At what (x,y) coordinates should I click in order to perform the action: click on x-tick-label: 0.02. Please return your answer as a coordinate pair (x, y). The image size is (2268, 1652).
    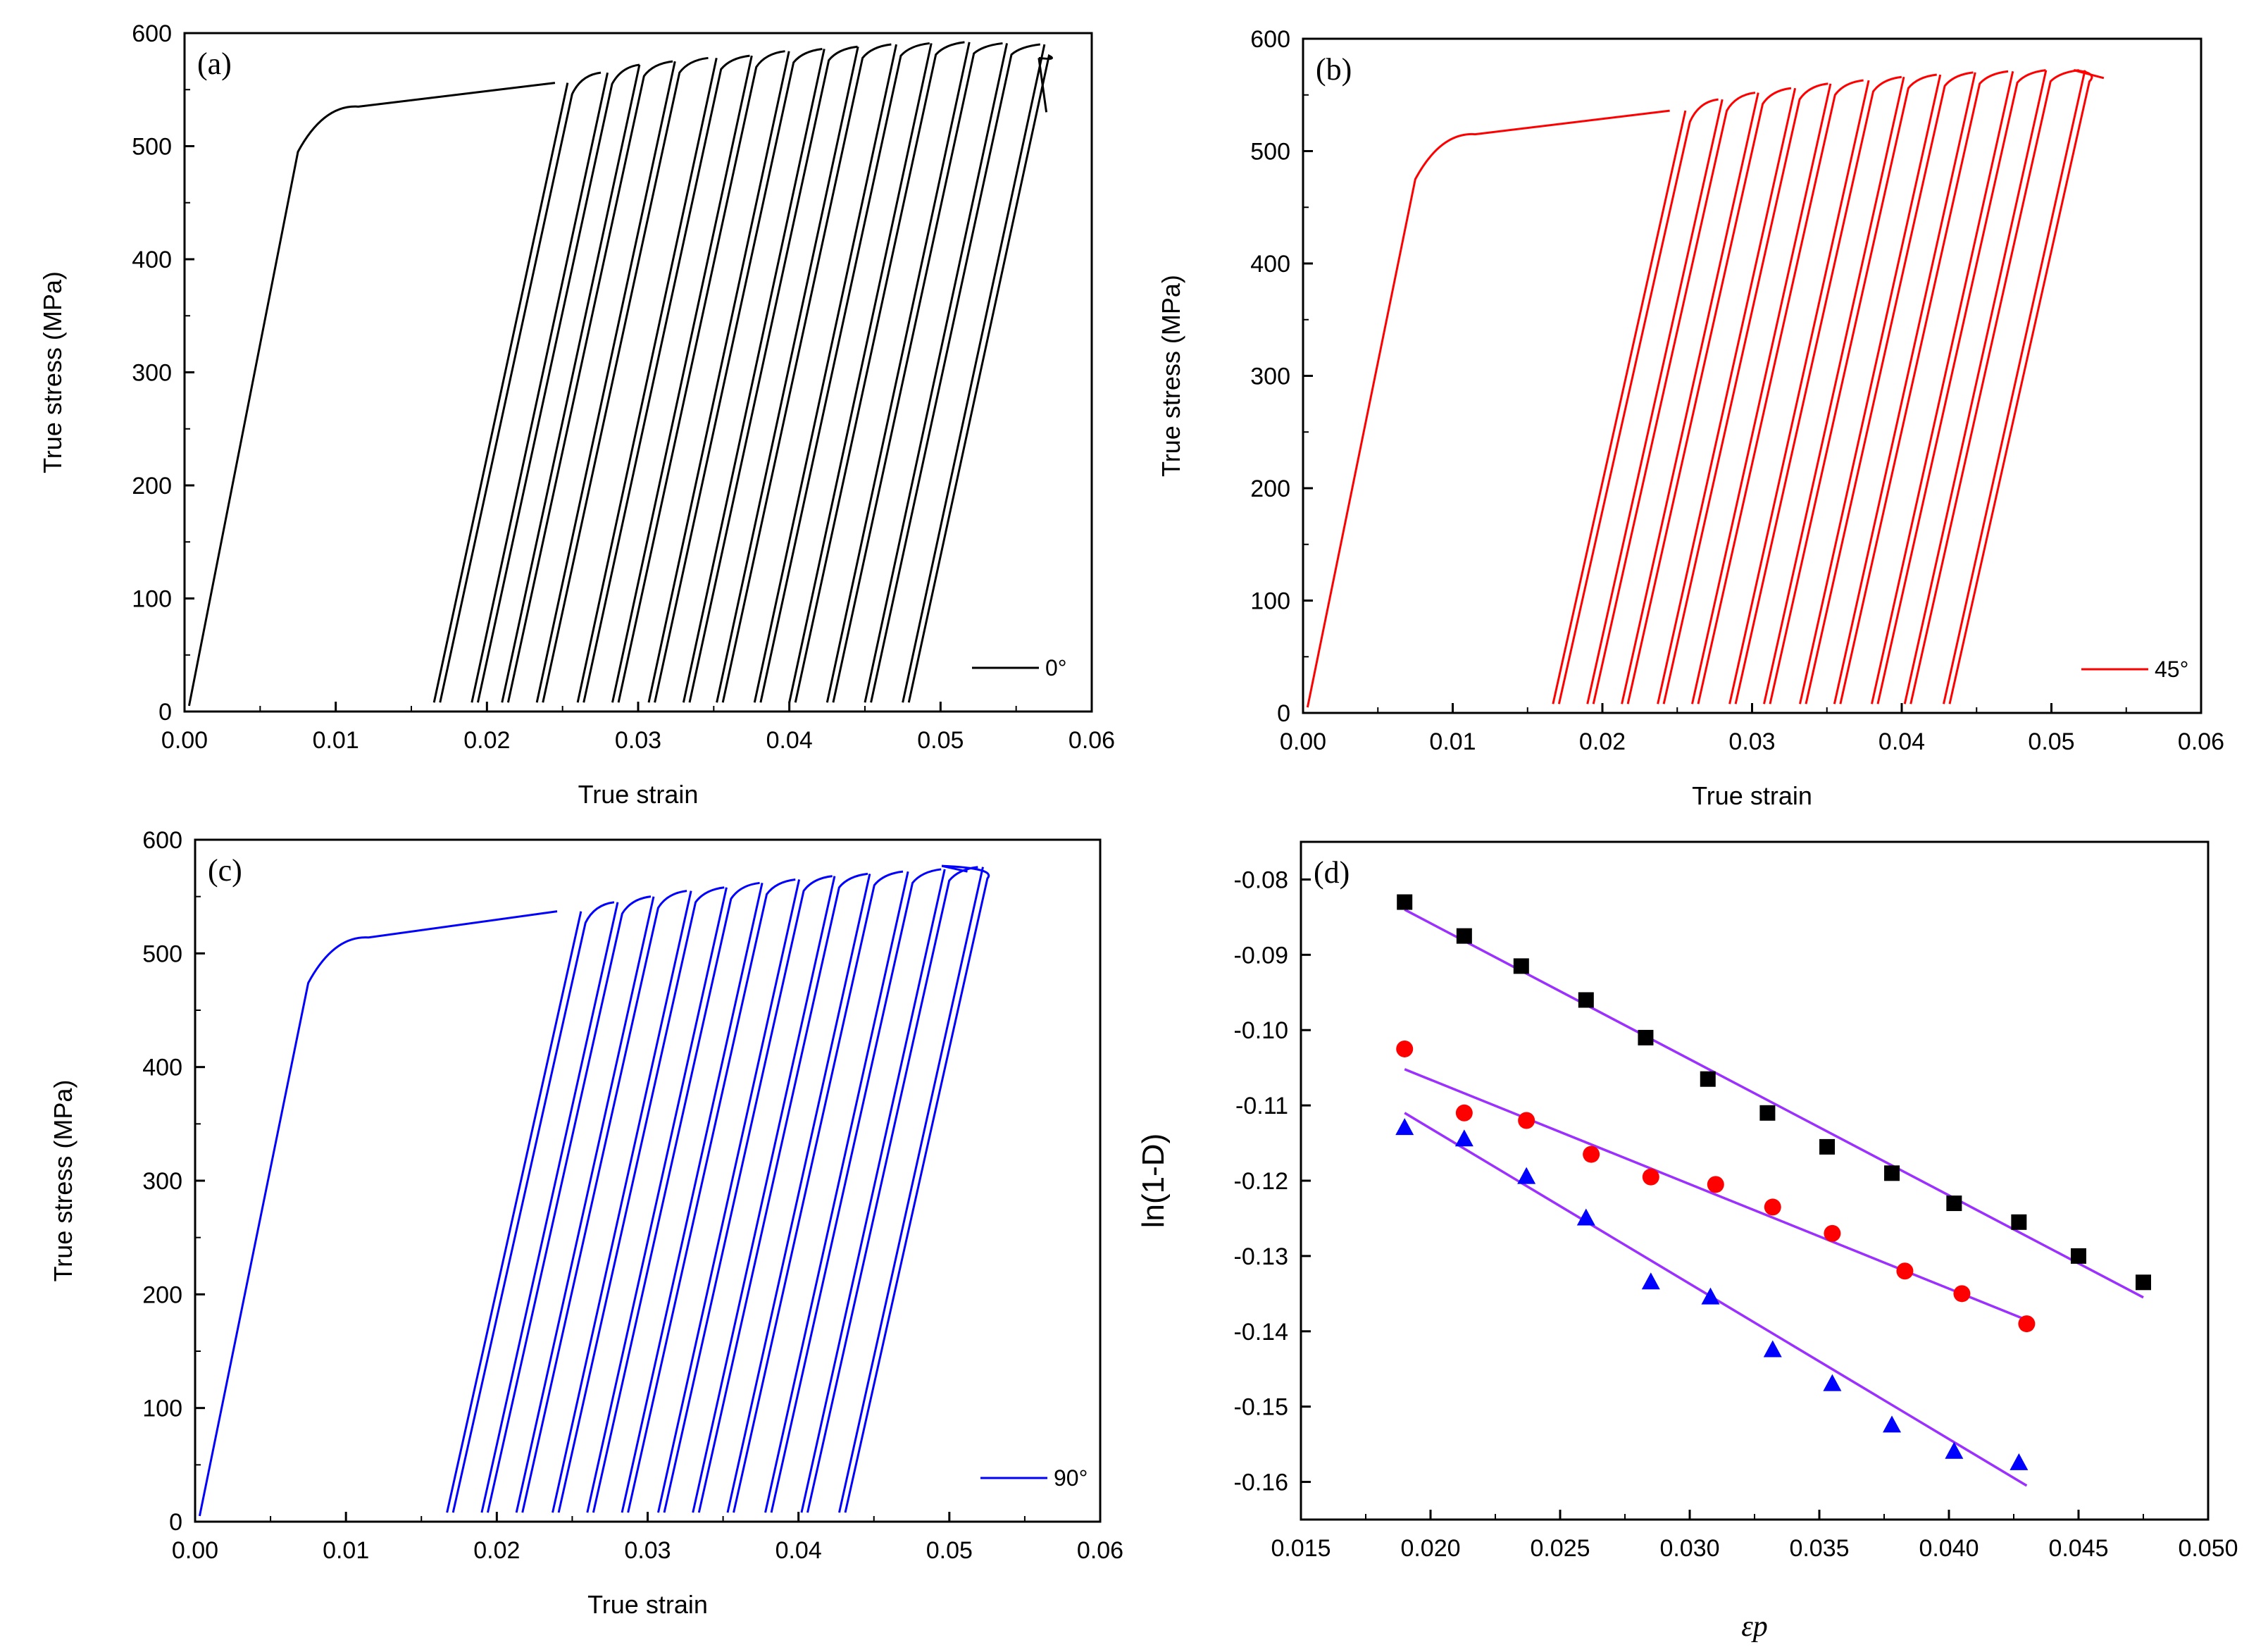
    Looking at the image, I should click on (1603, 741).